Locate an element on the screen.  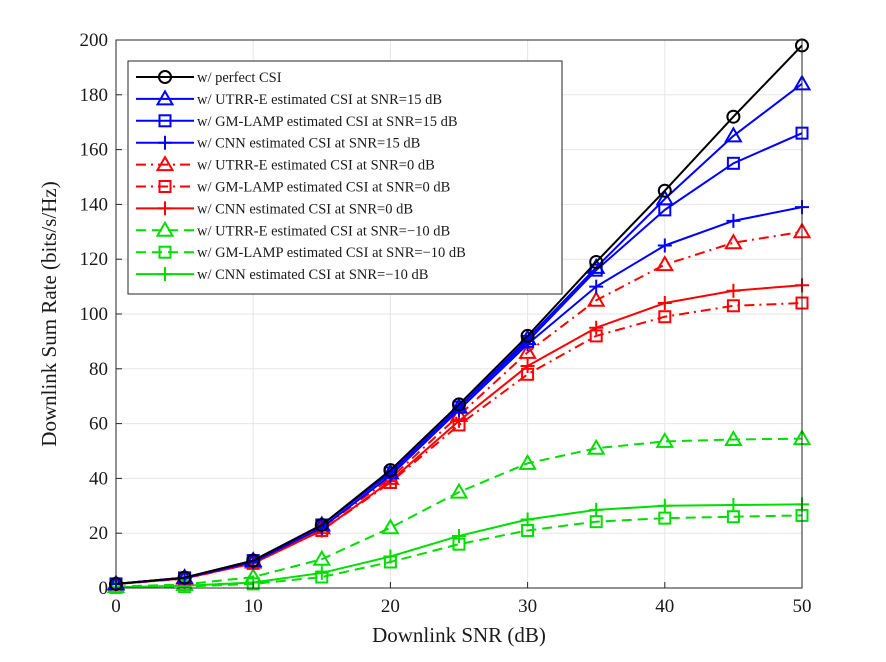
legend-label: w/ UTRR-E estimated CSI at SNR=−10 dB is located at coordinates (323, 231).